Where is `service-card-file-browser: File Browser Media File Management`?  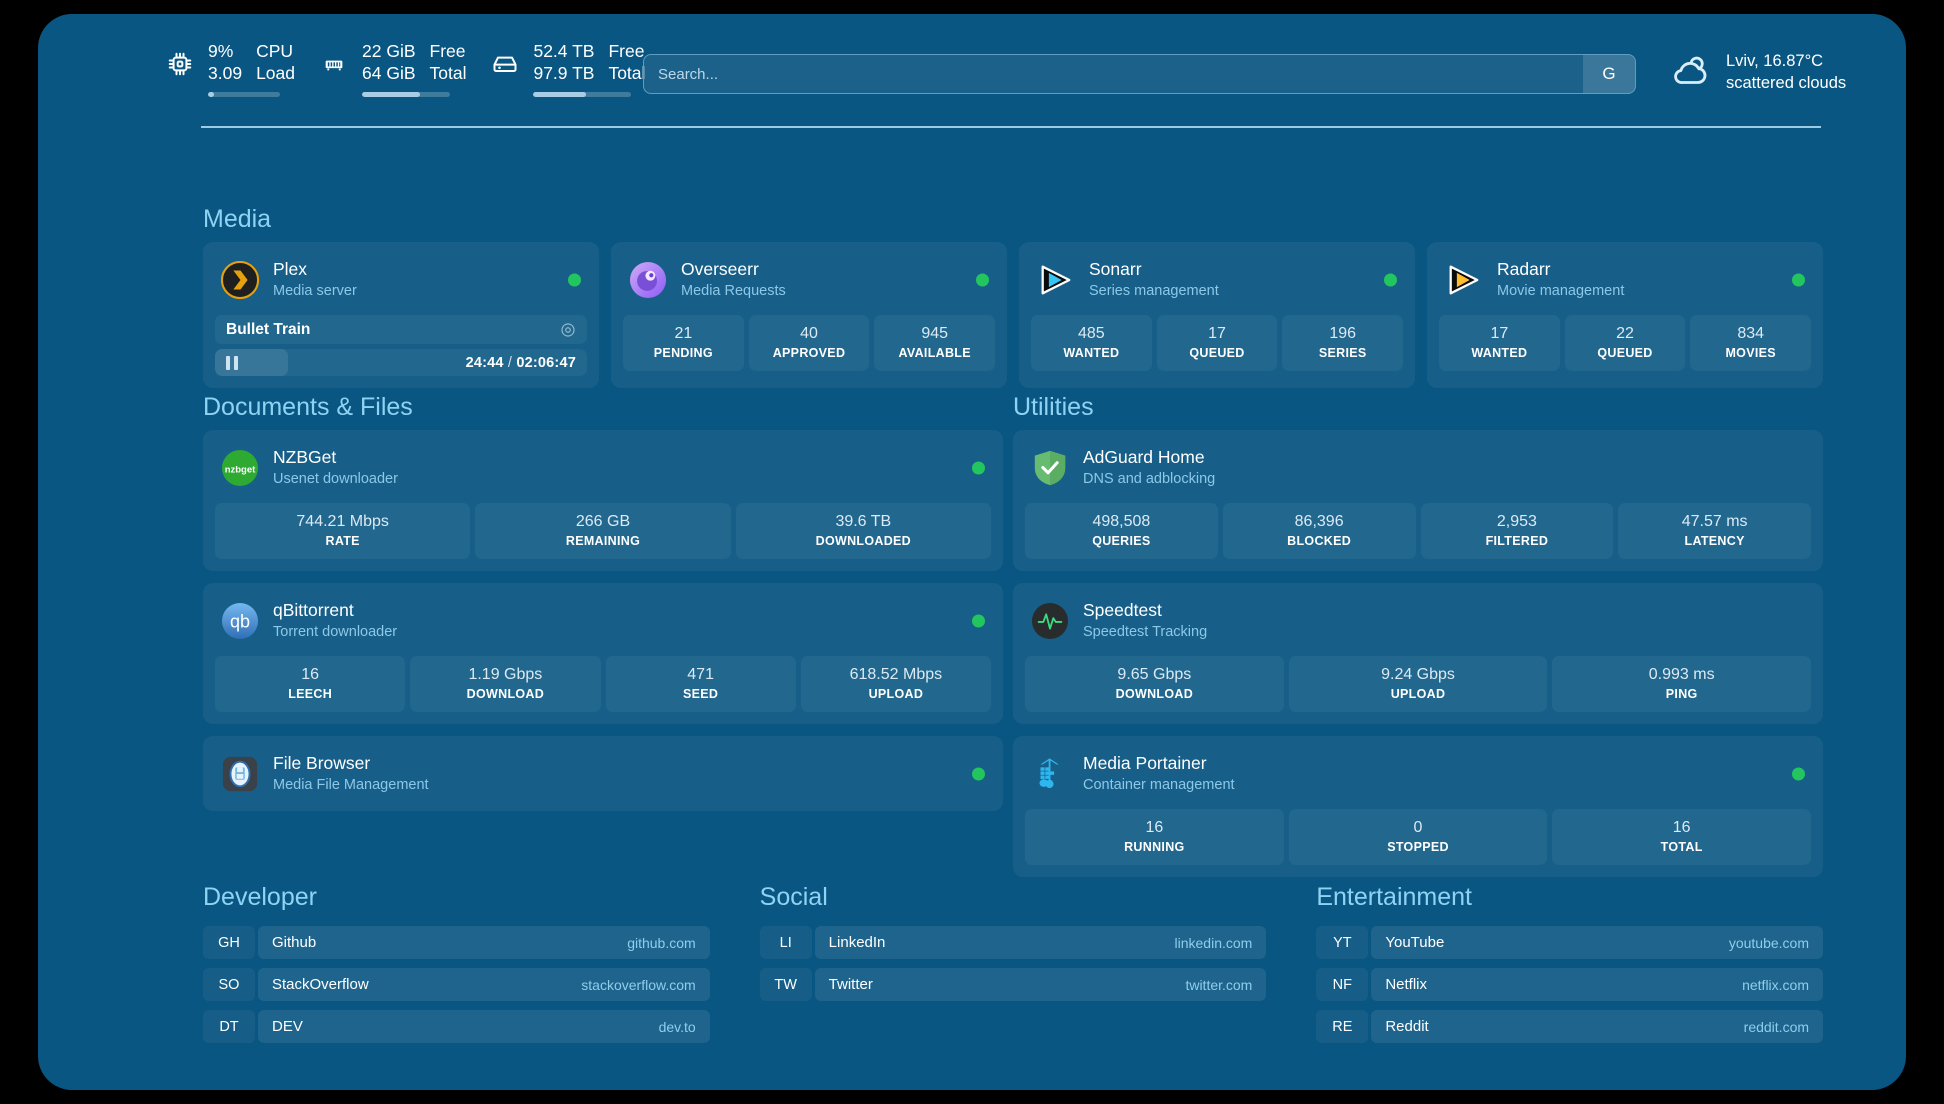 service-card-file-browser: File Browser Media File Management is located at coordinates (603, 773).